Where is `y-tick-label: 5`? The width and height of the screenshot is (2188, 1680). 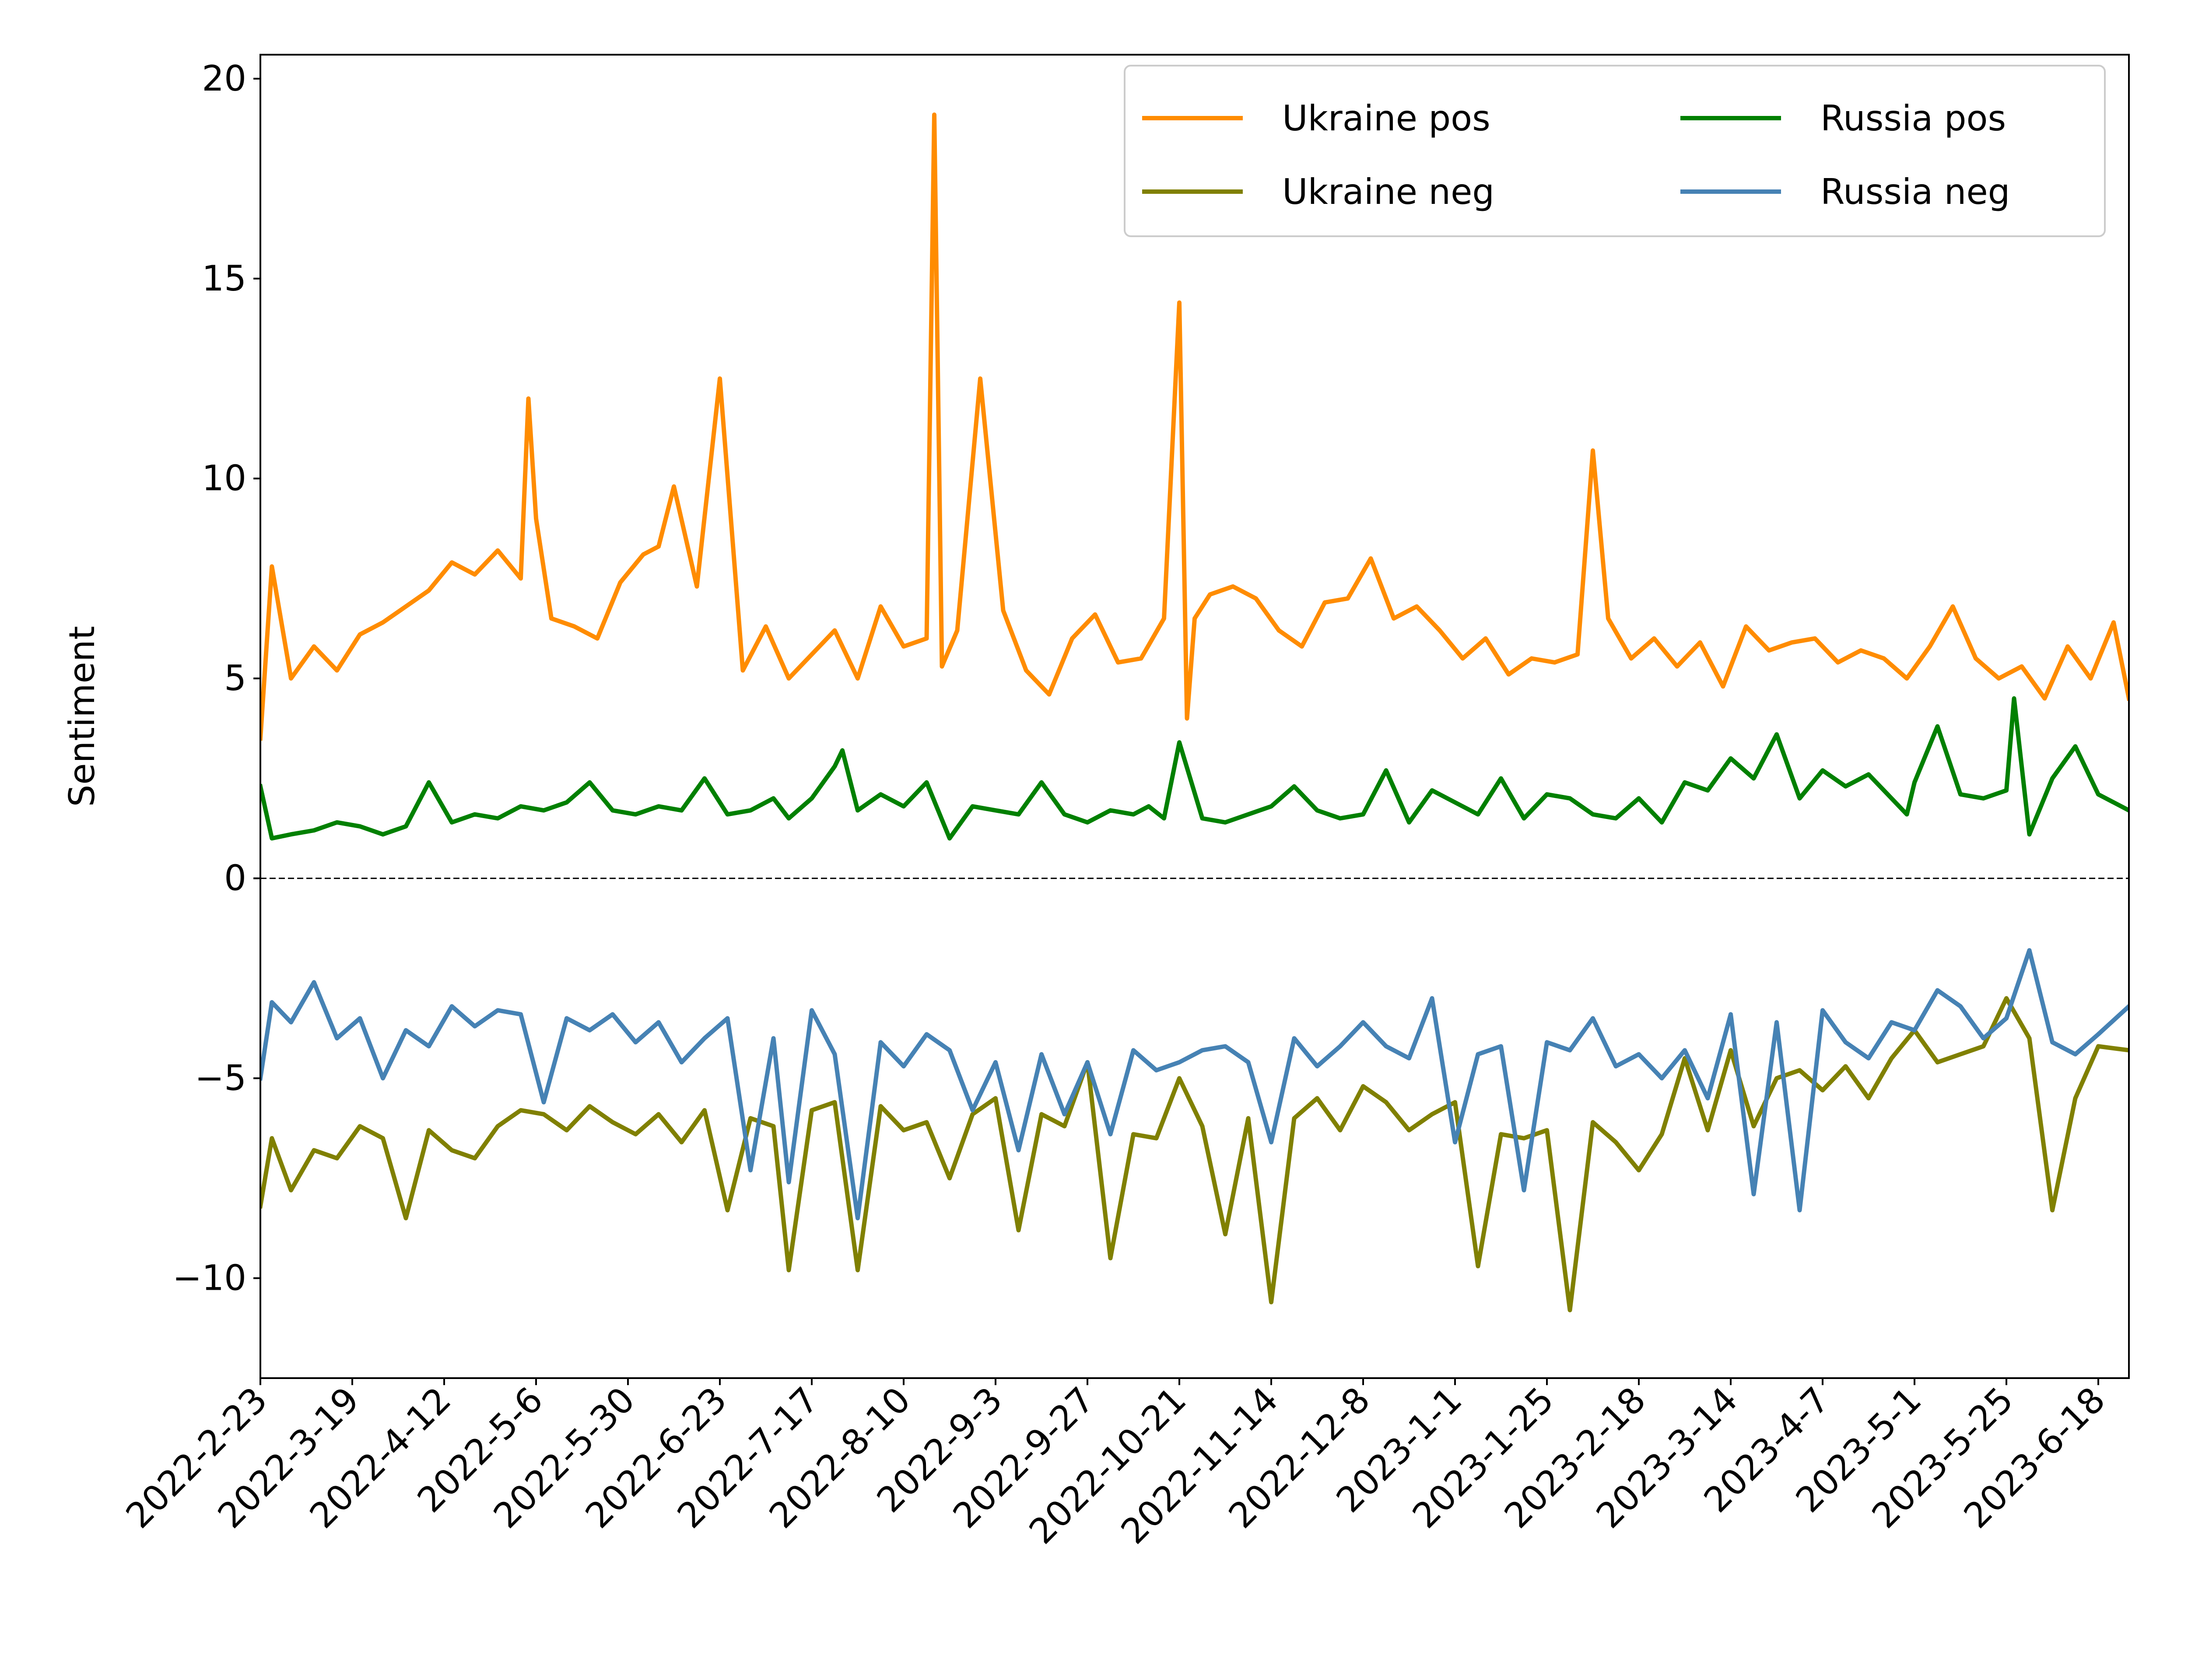 y-tick-label: 5 is located at coordinates (235, 678).